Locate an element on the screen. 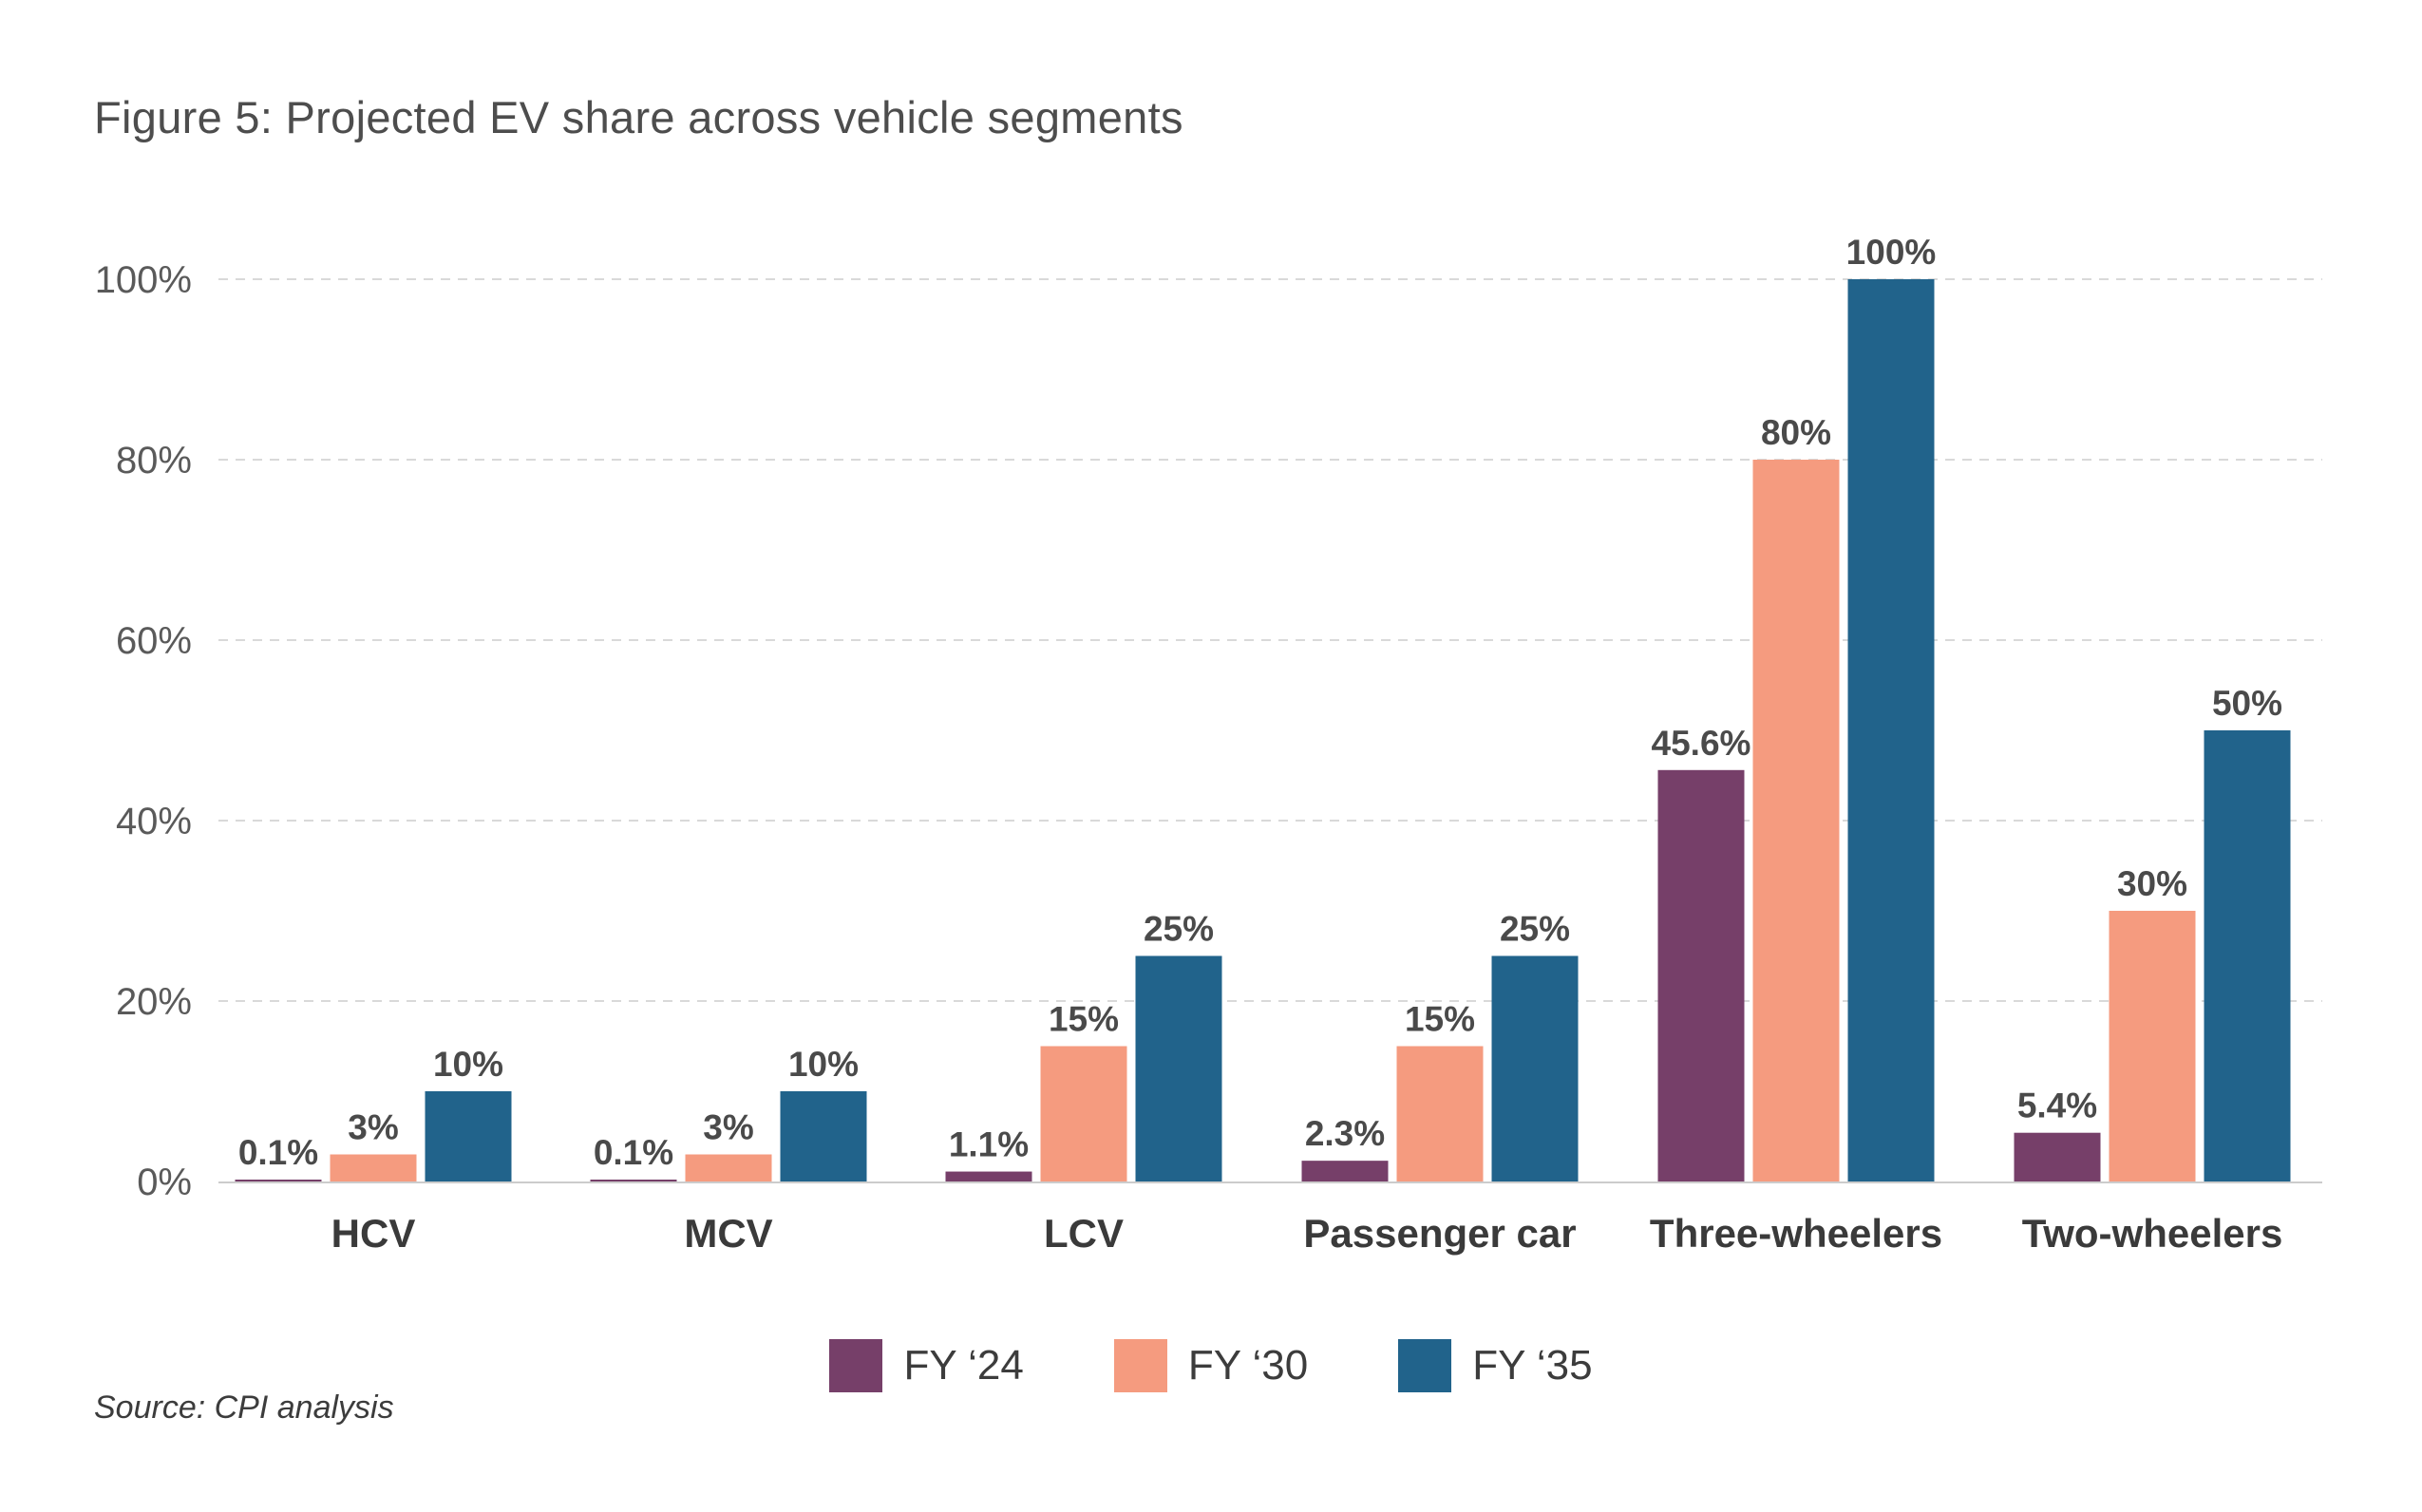 The width and height of the screenshot is (2422, 1512). x-tick-label: LCV is located at coordinates (1084, 1234).